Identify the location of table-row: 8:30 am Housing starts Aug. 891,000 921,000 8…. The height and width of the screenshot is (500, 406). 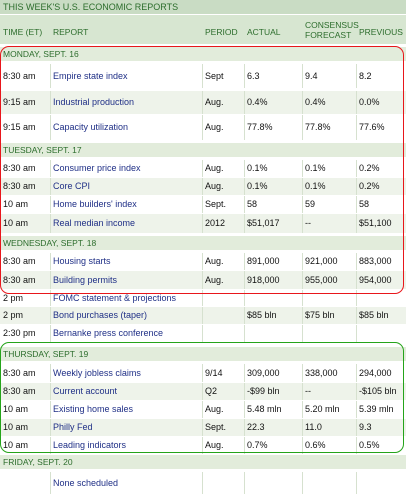
(203, 261).